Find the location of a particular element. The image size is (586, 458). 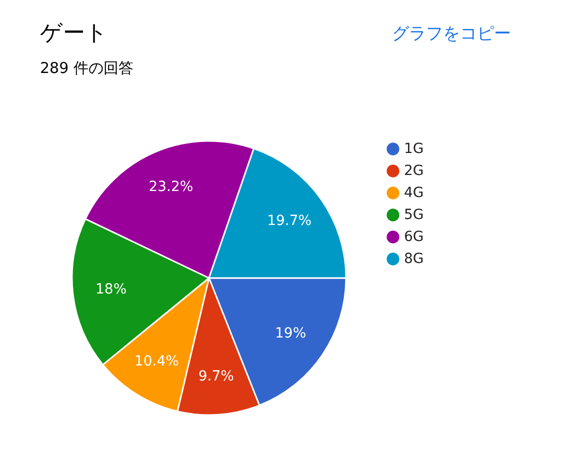

legend-label: 1G is located at coordinates (414, 149).